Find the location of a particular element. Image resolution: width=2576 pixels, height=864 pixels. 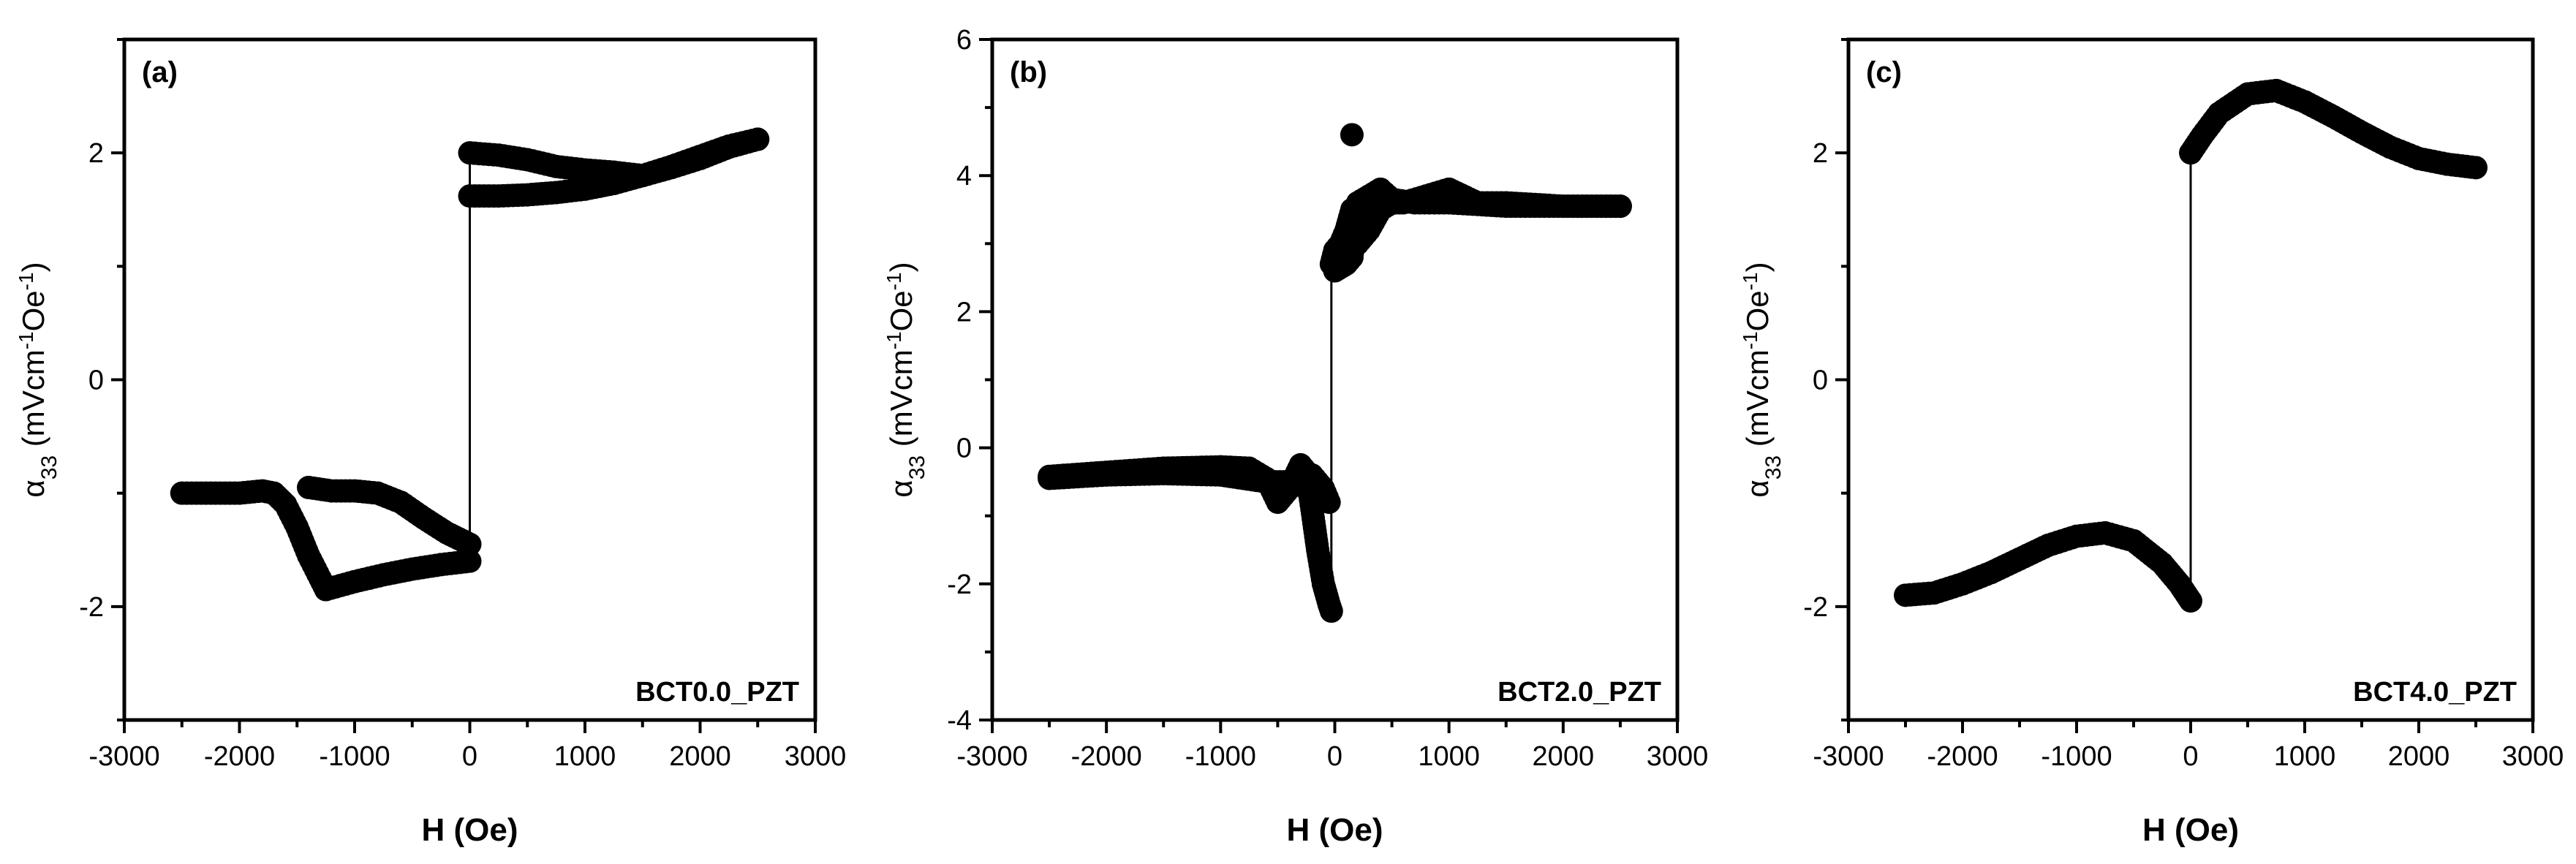

y-tick-label: 4 is located at coordinates (964, 176).